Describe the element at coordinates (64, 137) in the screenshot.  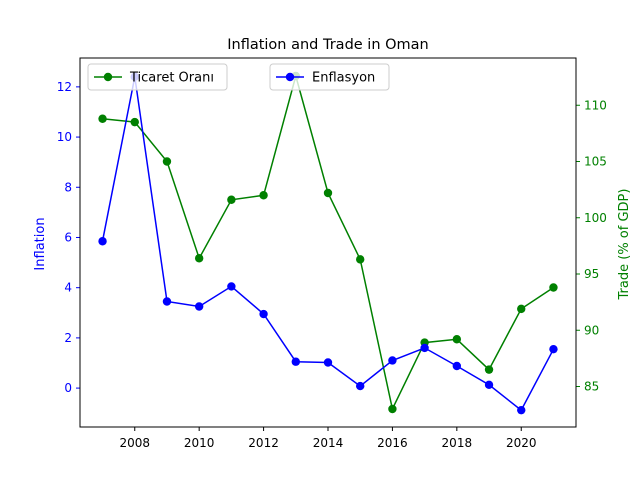
I see `left-tick-label: 10` at that location.